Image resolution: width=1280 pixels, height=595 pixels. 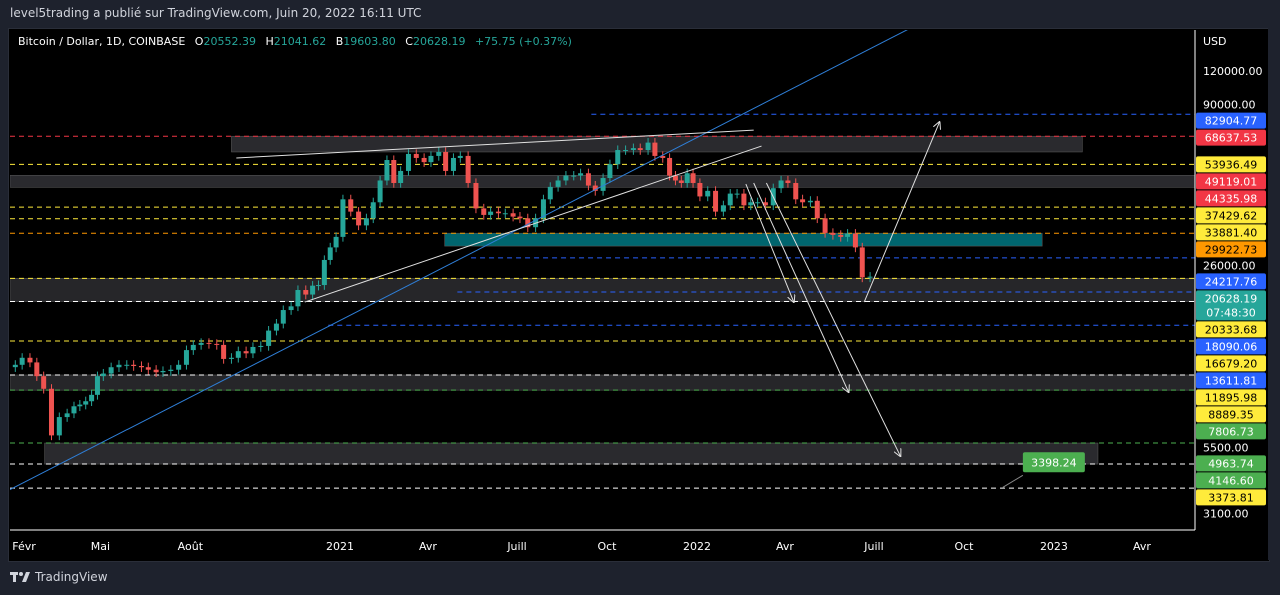 I want to click on price-label: 49119.01, so click(x=1231, y=181).